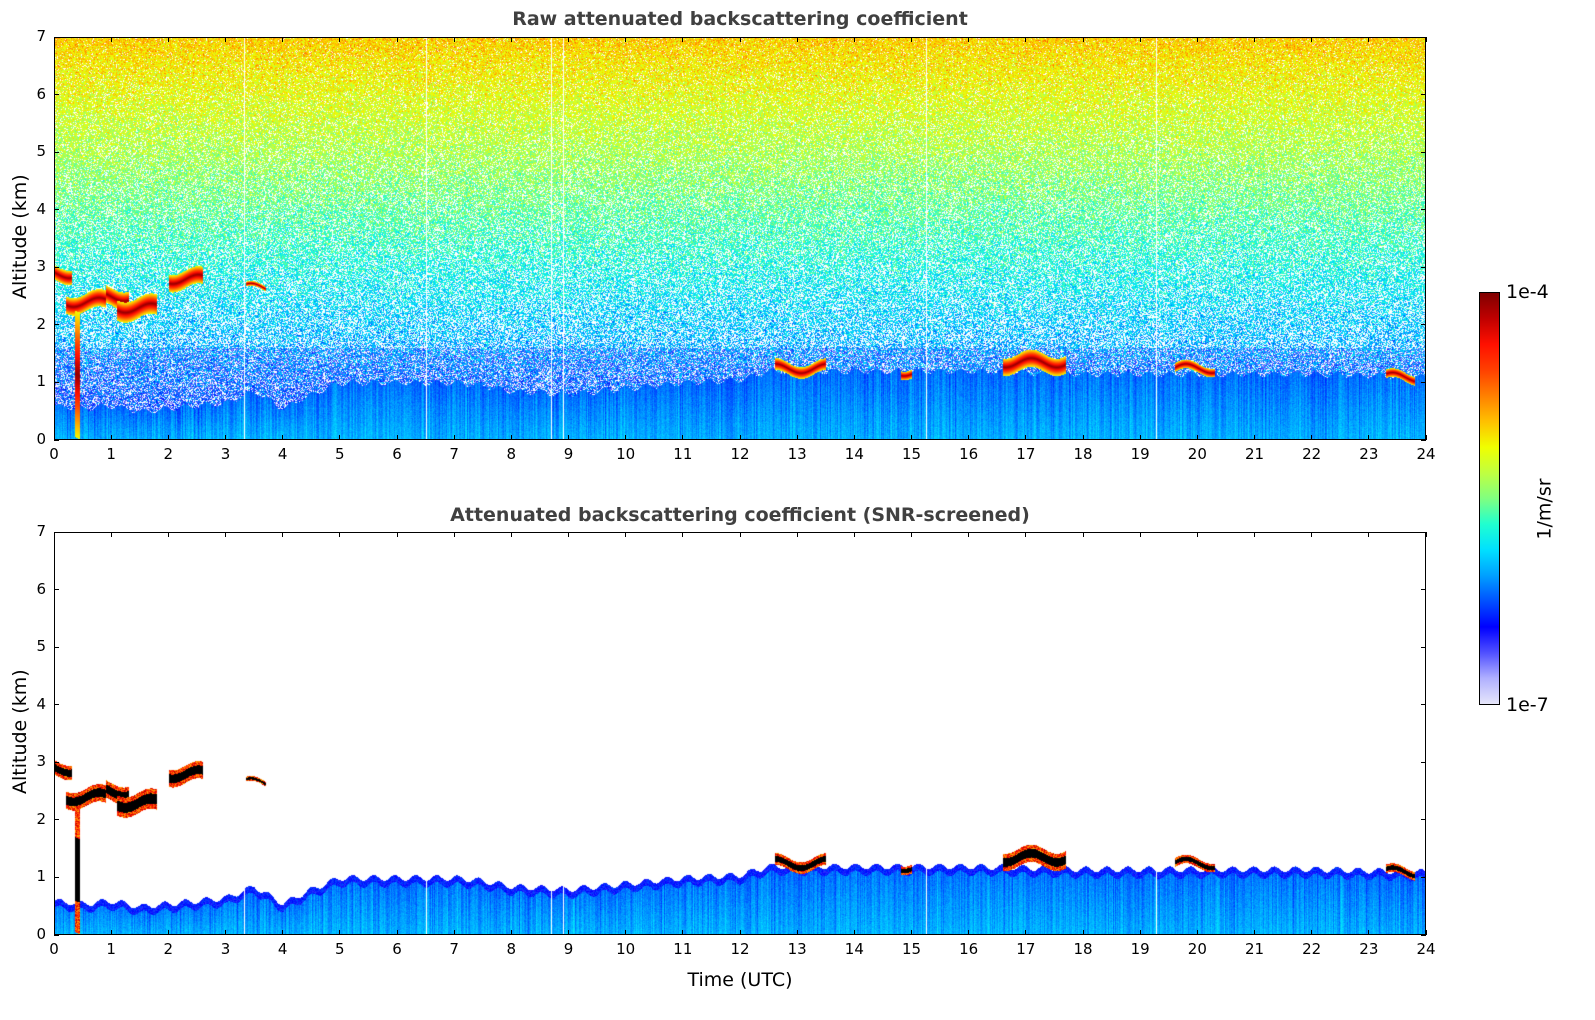 Image resolution: width=1595 pixels, height=1020 pixels. I want to click on y-tick-label: 2, so click(41, 323).